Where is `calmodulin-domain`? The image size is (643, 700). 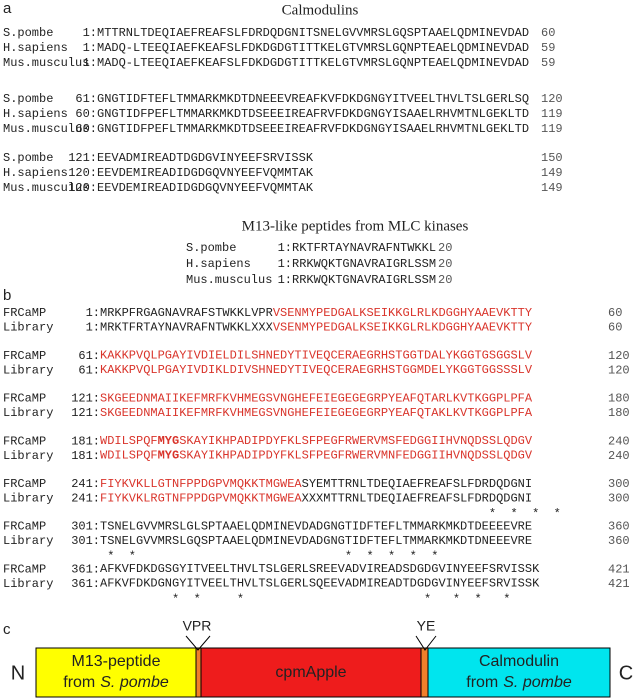 calmodulin-domain is located at coordinates (519, 672).